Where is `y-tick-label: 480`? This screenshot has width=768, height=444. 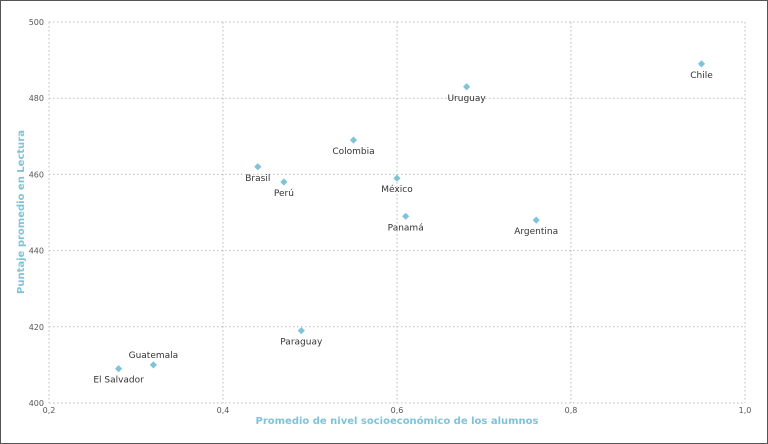 y-tick-label: 480 is located at coordinates (36, 98).